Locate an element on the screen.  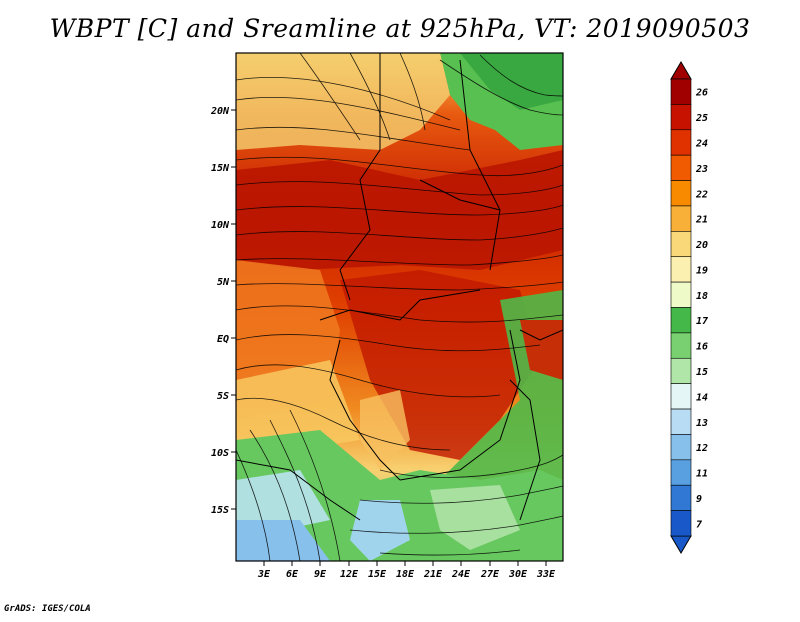
colorbar-label: 12 is located at coordinates (702, 448).